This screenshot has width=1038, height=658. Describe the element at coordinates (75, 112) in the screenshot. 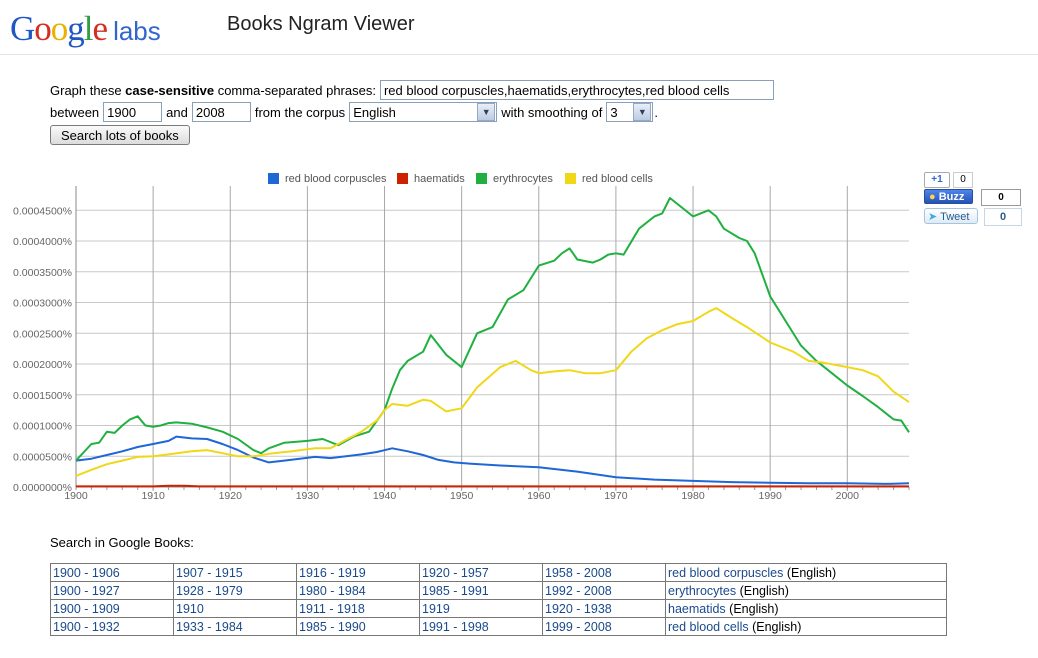

I see `between-label: between` at that location.